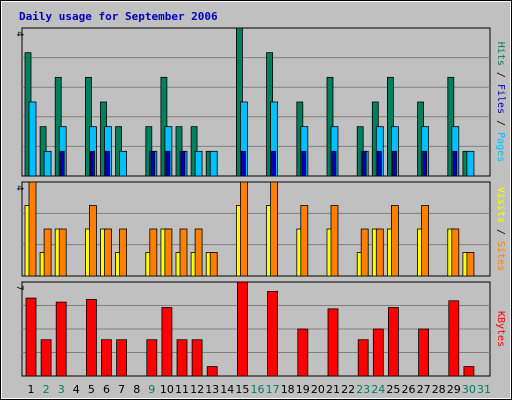  What do you see at coordinates (500, 256) in the screenshot?
I see `legend-text: Sites` at bounding box center [500, 256].